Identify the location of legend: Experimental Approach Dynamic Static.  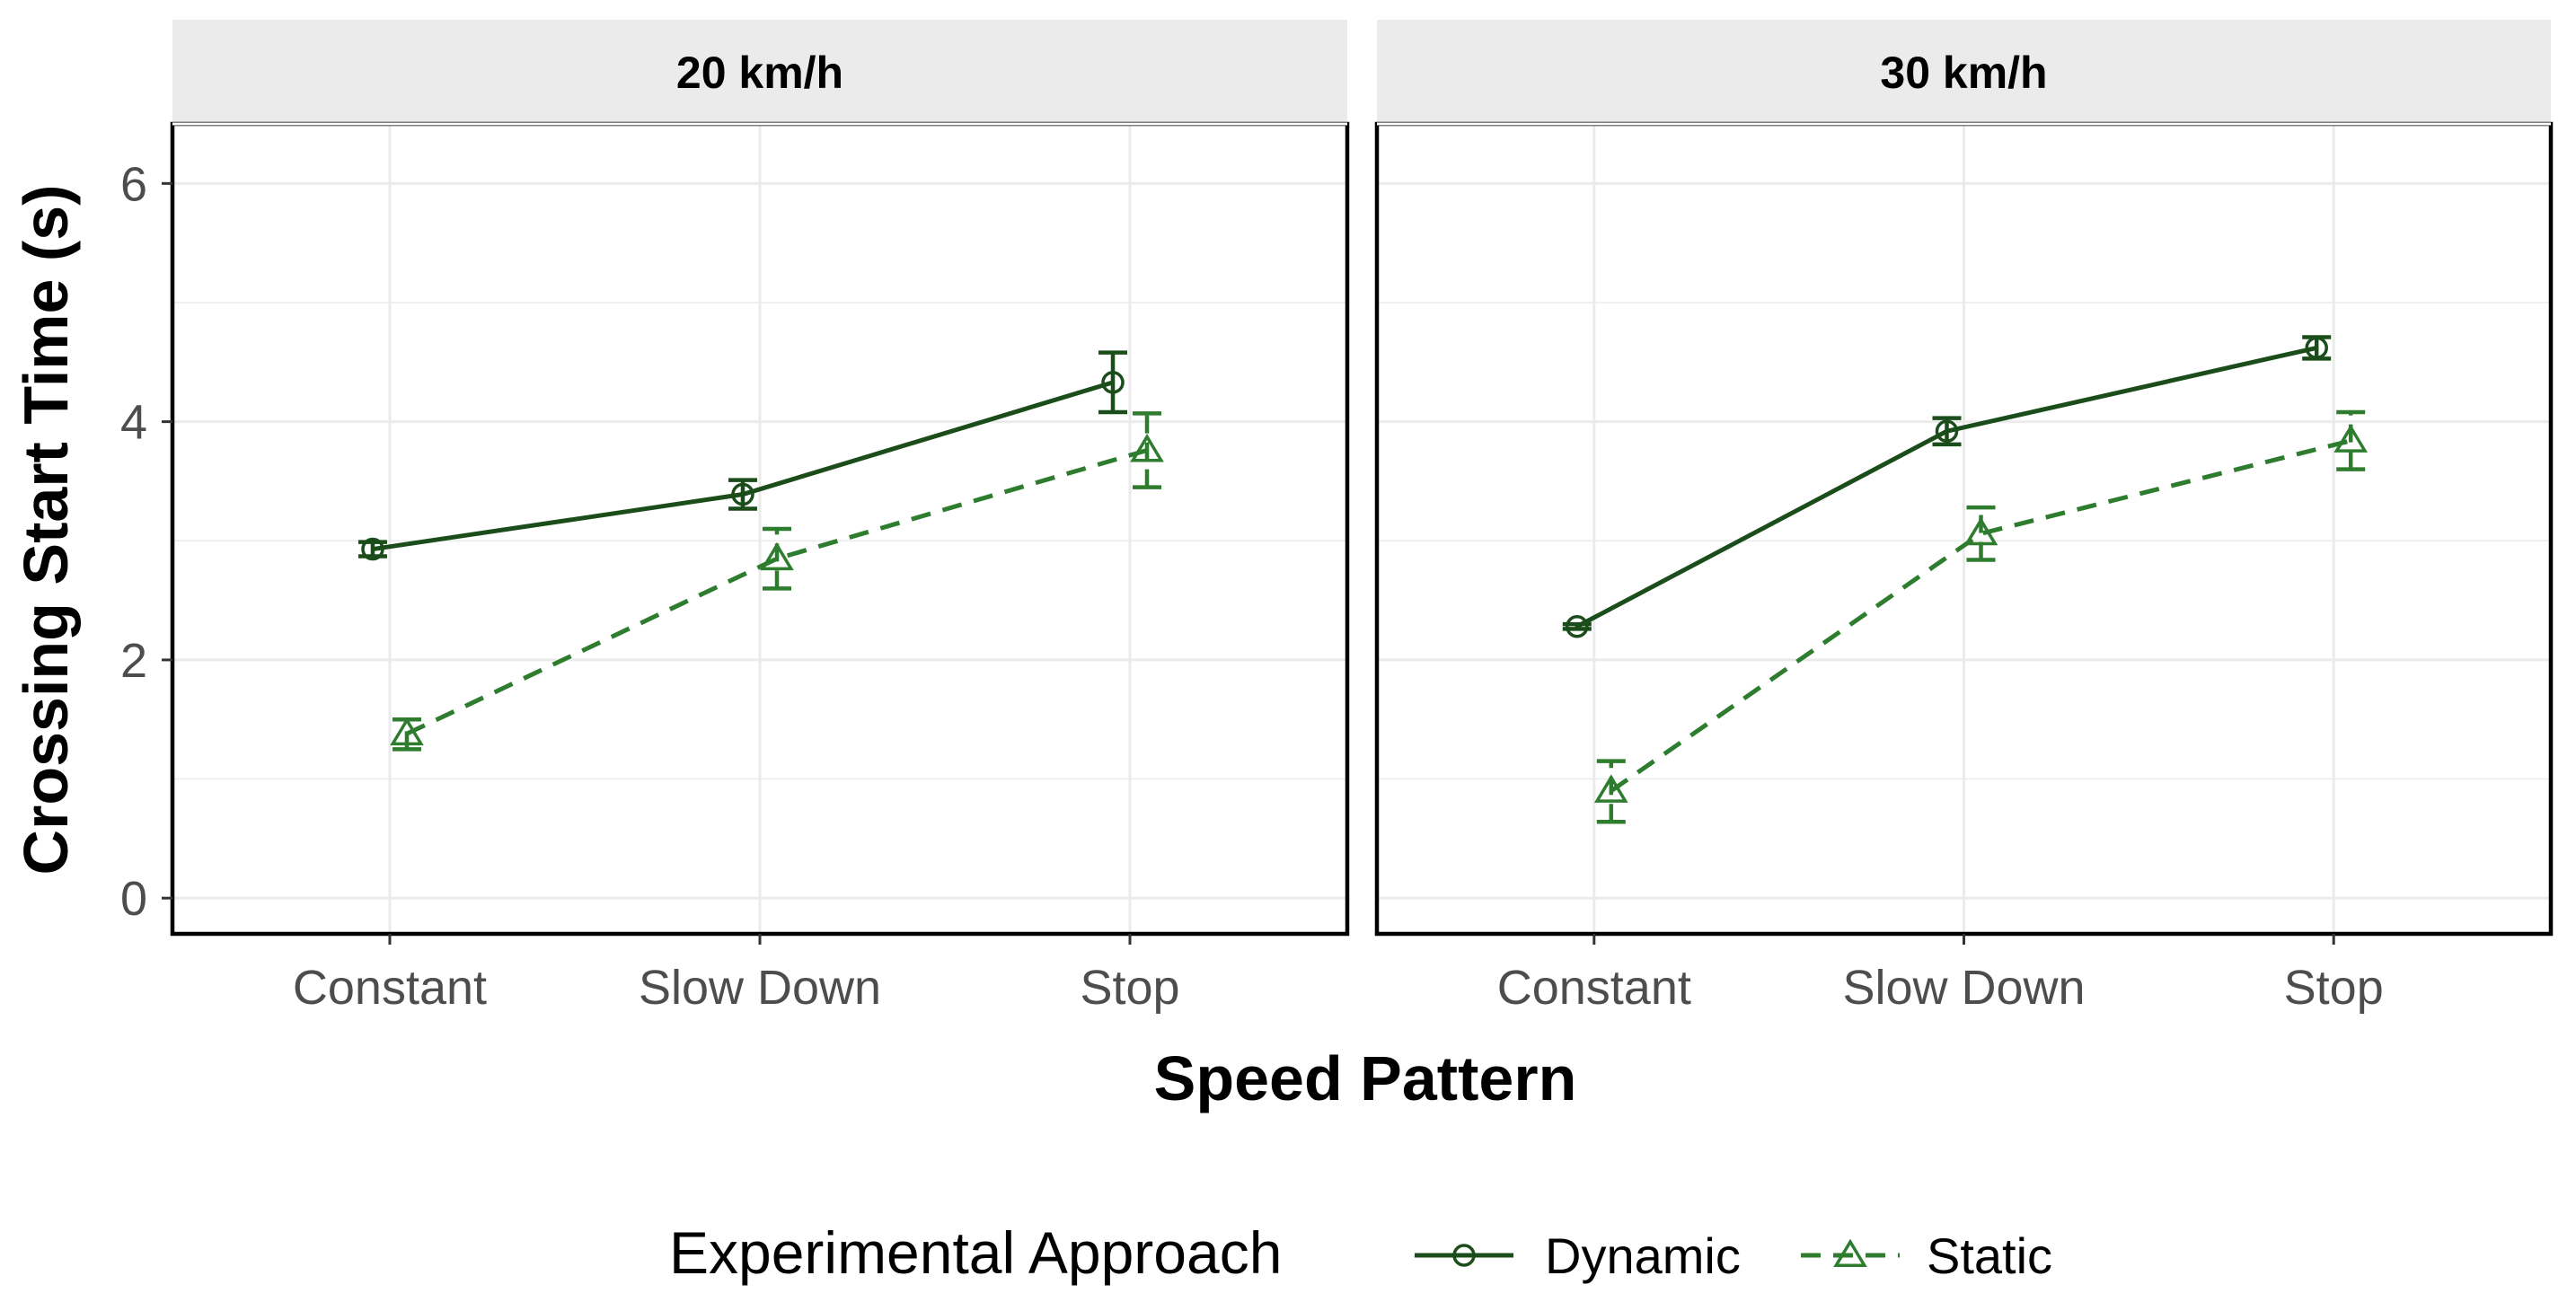
(1360, 1252).